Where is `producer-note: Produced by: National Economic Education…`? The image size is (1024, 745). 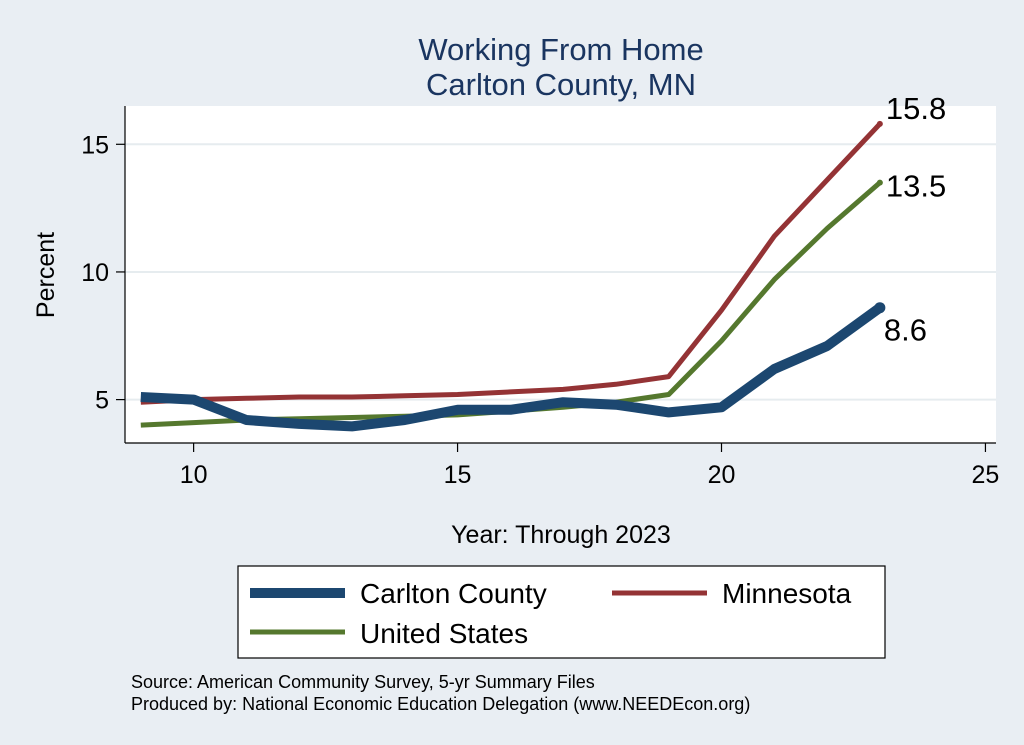 producer-note: Produced by: National Economic Education… is located at coordinates (440, 704).